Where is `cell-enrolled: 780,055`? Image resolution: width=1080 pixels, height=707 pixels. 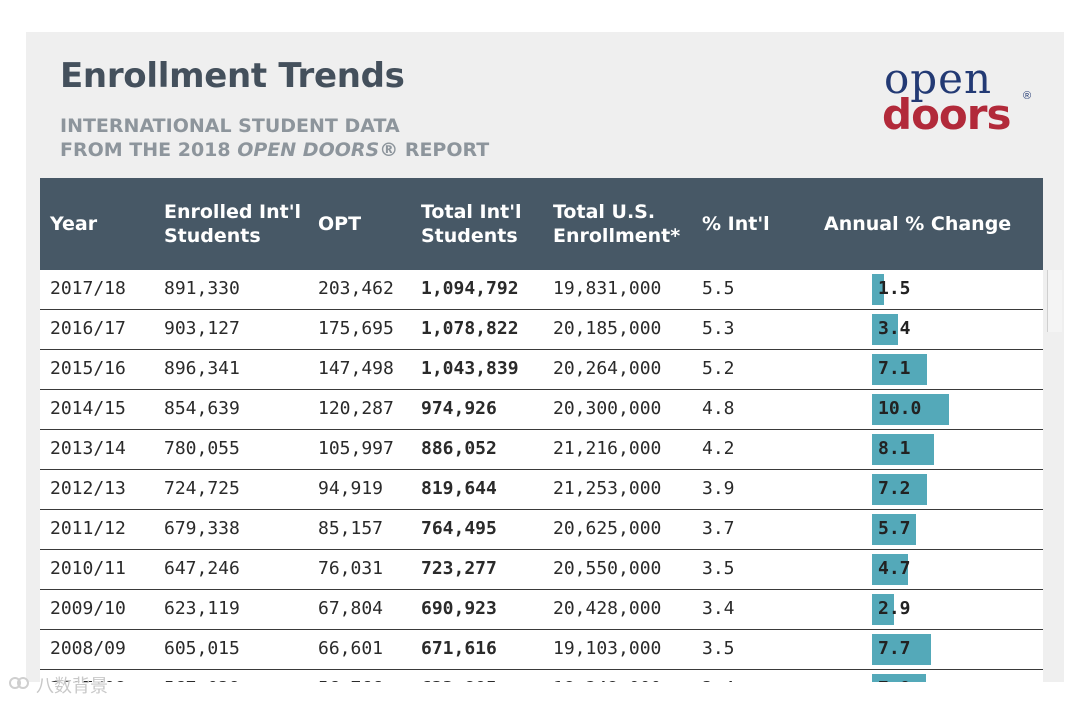
cell-enrolled: 780,055 is located at coordinates (202, 448).